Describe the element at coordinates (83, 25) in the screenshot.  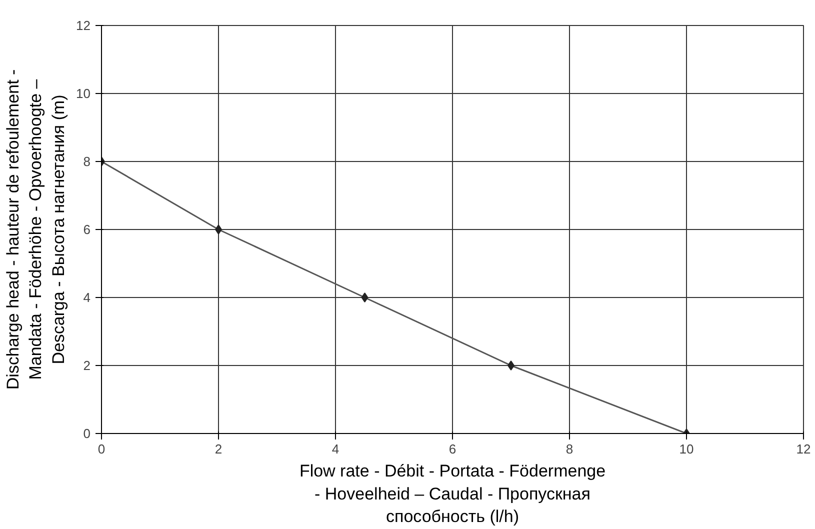
I see `y-tick-label: 12` at that location.